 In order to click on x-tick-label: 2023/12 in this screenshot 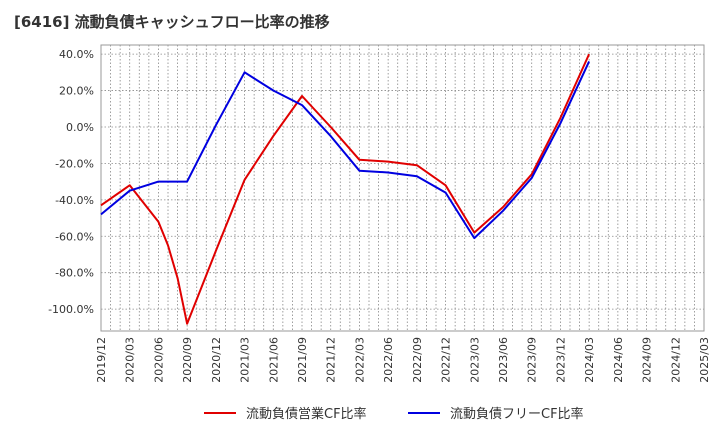, I will do `click(560, 360)`.